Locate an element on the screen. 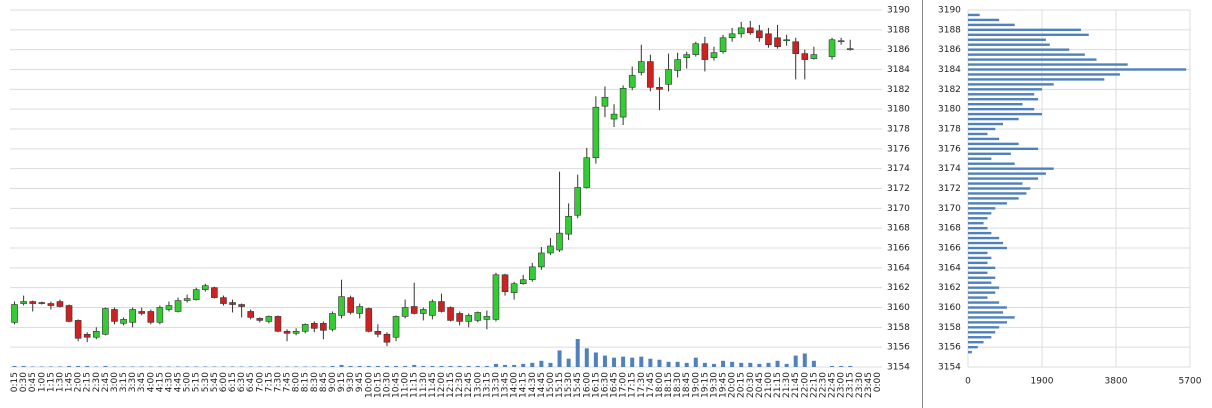  x-tick-label: 9:45 is located at coordinates (360, 382).